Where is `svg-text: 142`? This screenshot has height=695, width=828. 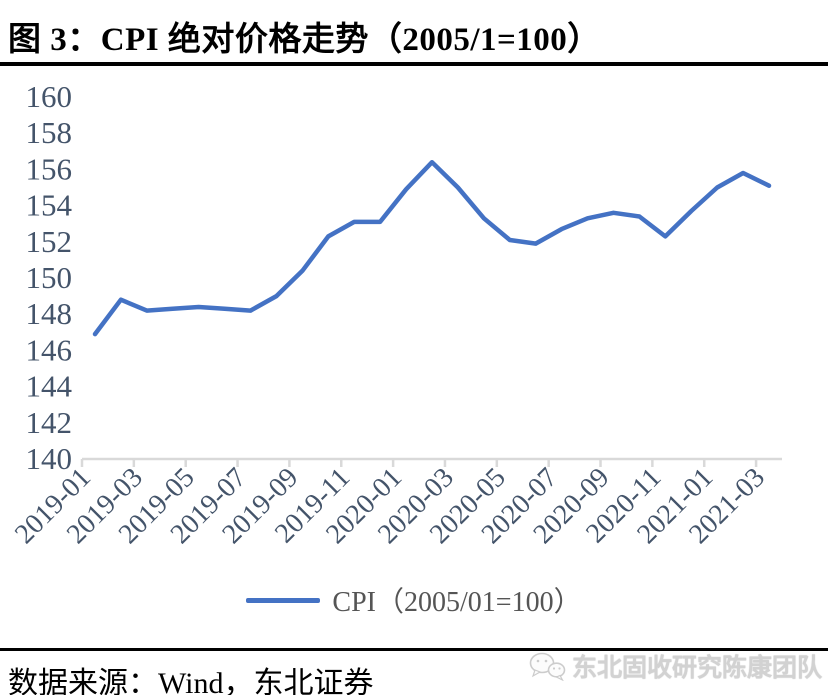
svg-text: 142 is located at coordinates (49, 422).